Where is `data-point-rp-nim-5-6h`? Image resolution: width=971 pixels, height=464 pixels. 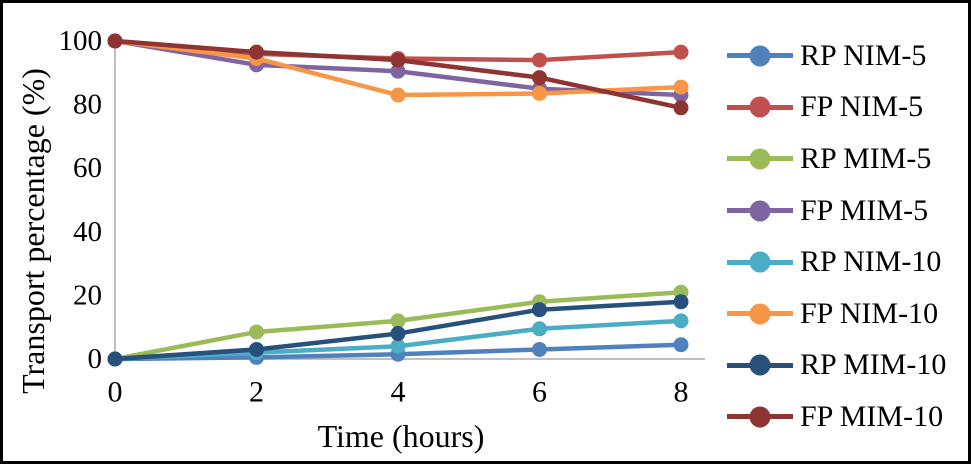 data-point-rp-nim-5-6h is located at coordinates (539, 349).